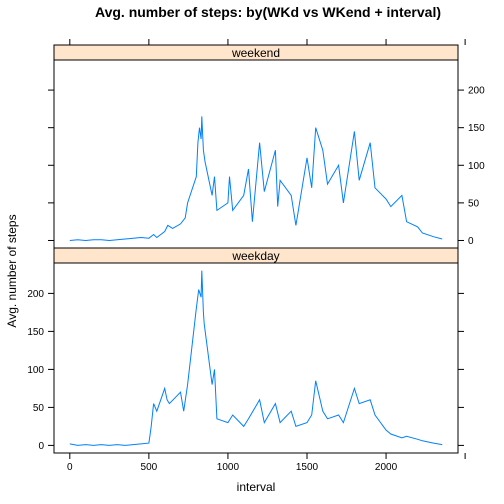  I want to click on x-tick-label: 1000, so click(228, 467).